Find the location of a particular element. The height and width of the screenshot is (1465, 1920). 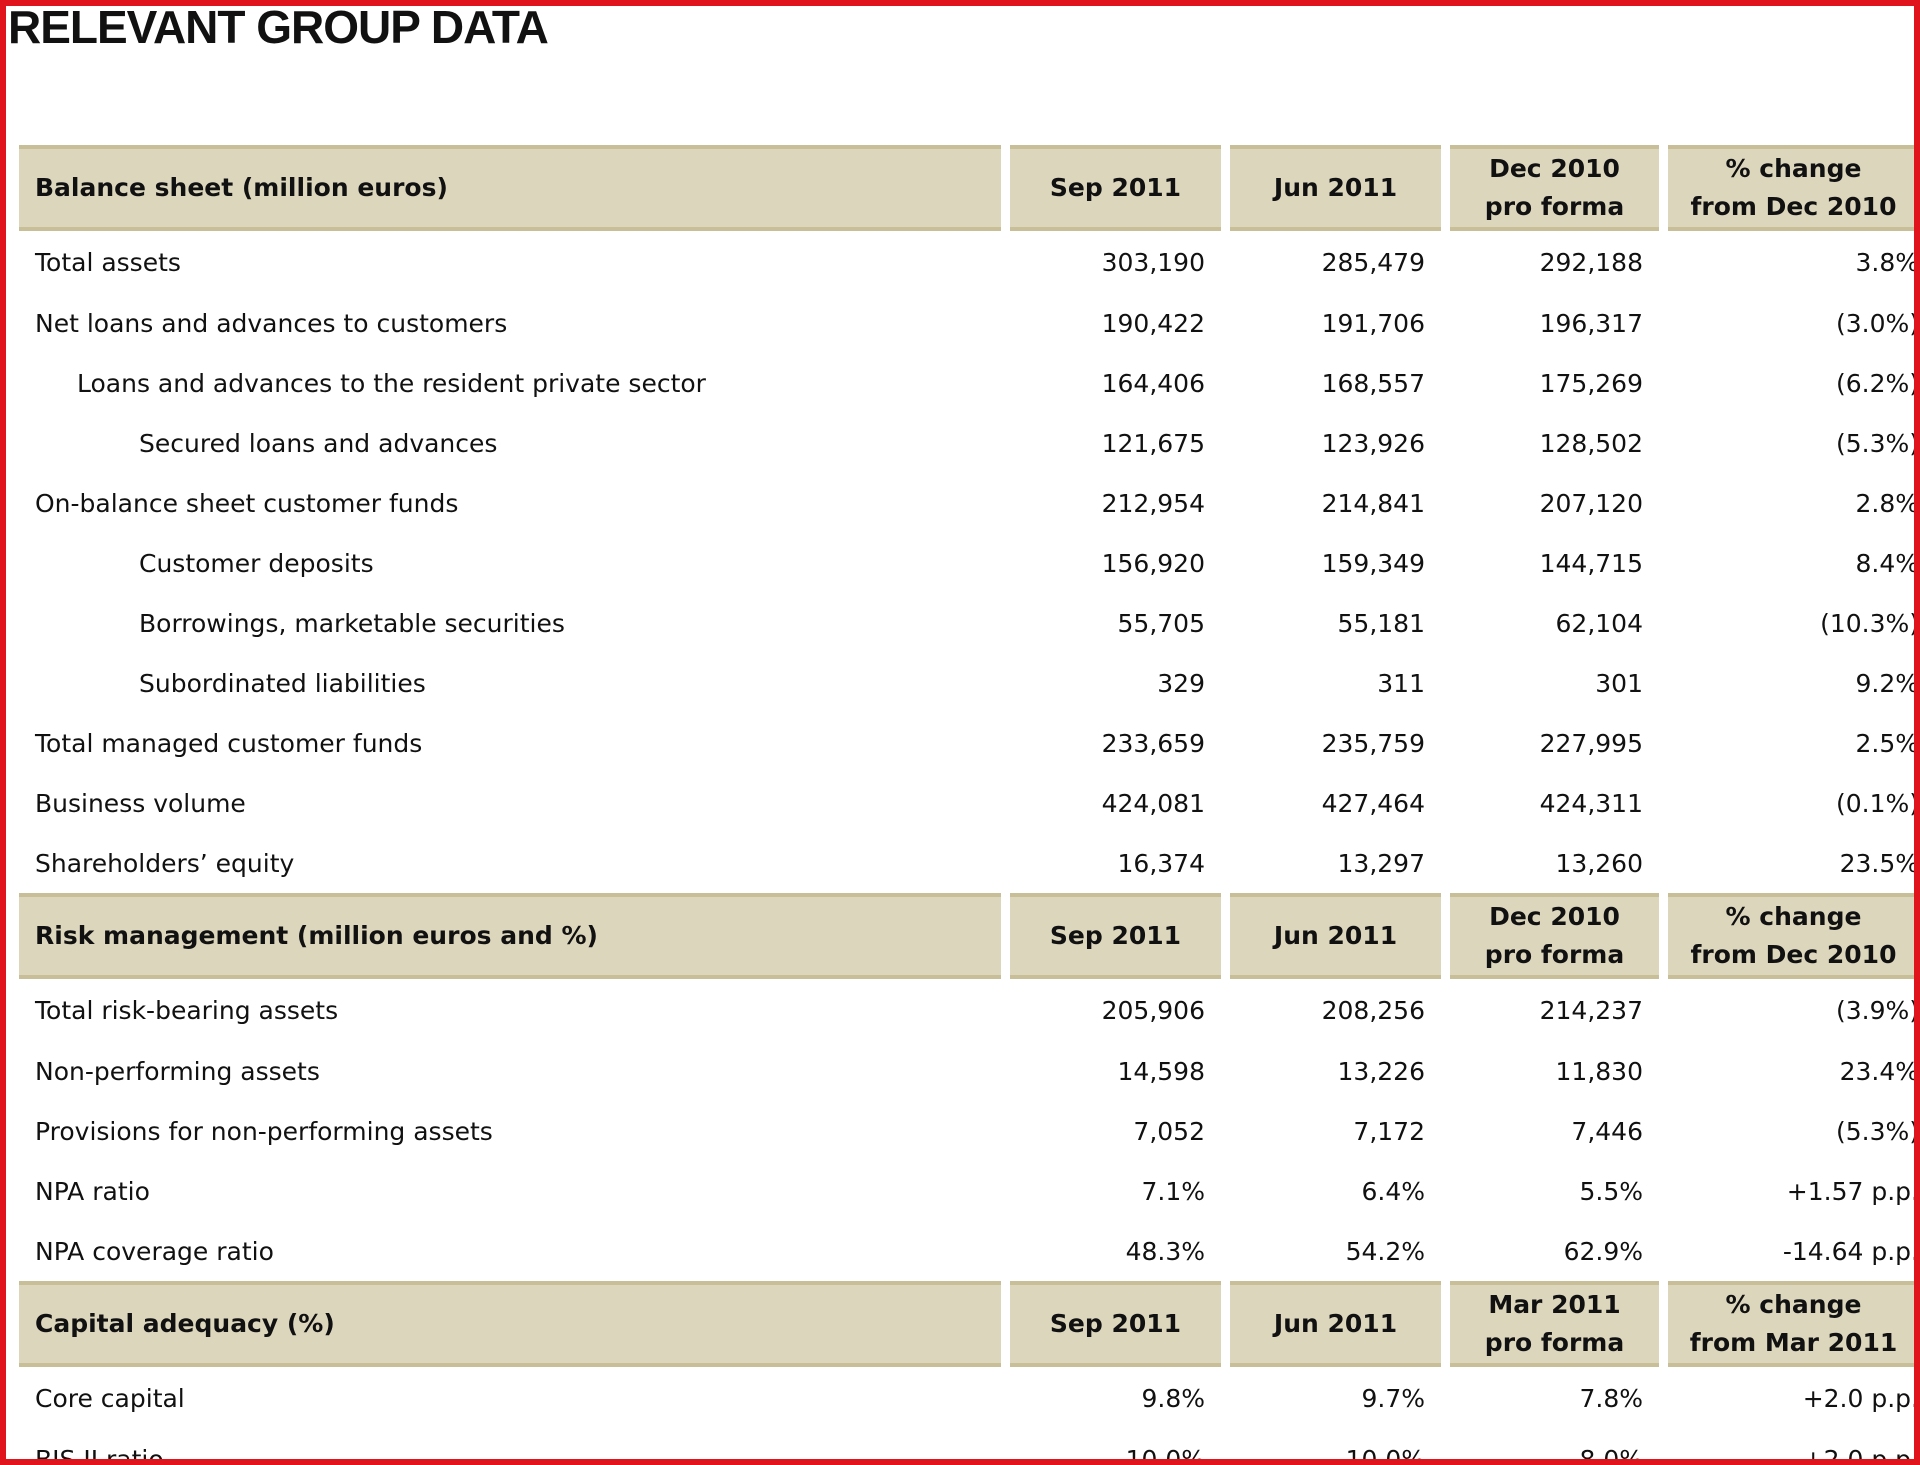

value-cell: 54.2% is located at coordinates (1385, 1251).